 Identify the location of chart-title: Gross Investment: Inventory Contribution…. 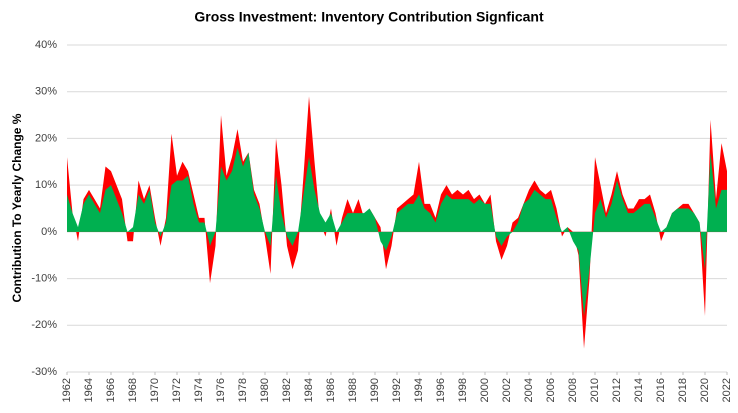
(369, 17).